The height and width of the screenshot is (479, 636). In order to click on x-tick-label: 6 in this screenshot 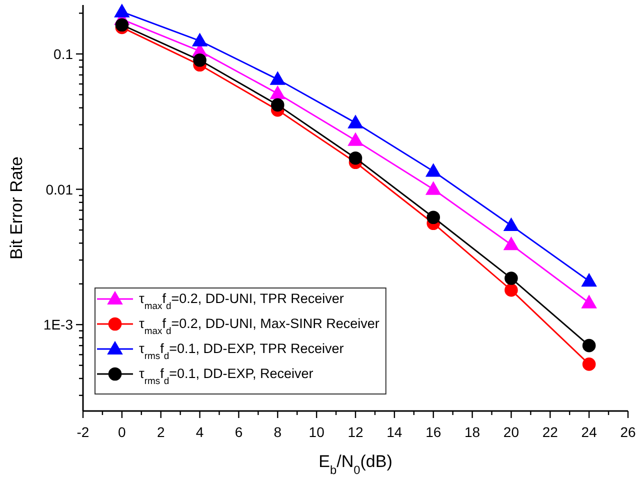, I will do `click(238, 432)`.